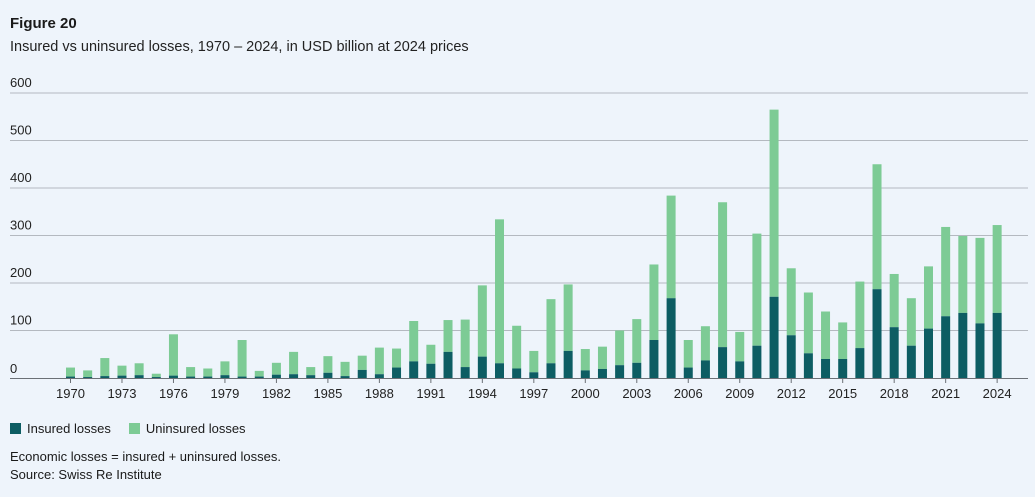  What do you see at coordinates (671, 338) in the screenshot?
I see `bar-insured-2005` at bounding box center [671, 338].